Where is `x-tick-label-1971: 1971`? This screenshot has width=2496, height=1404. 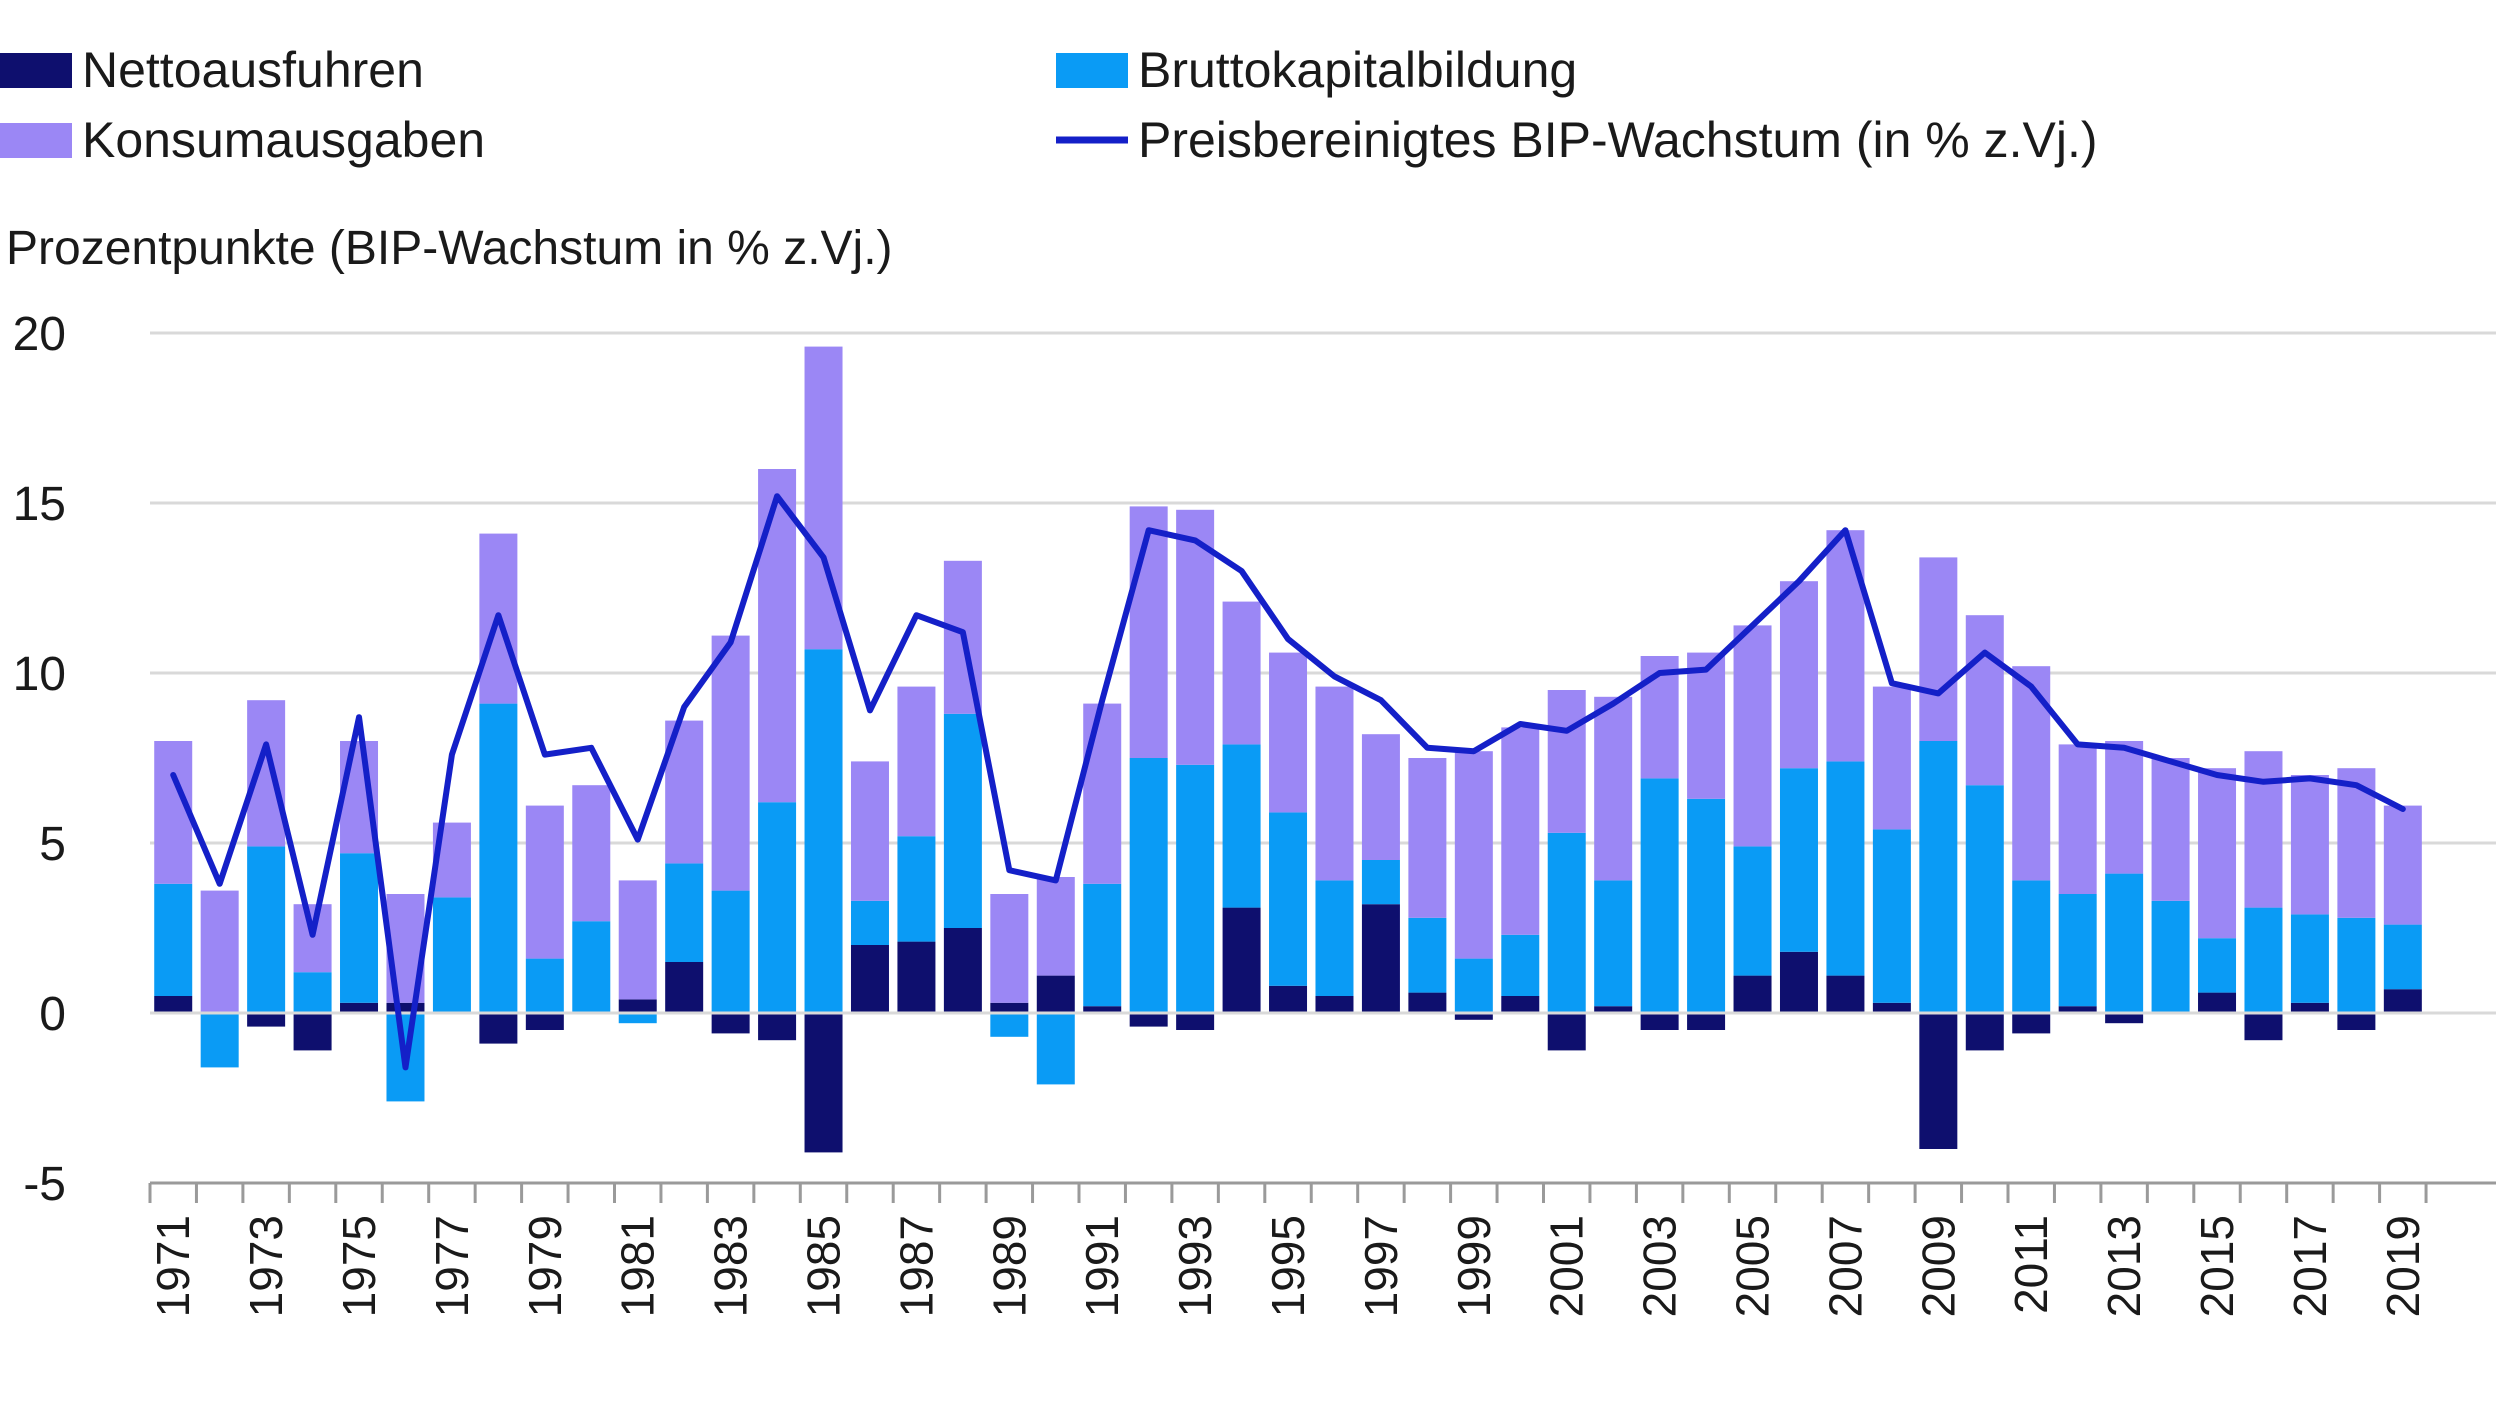
x-tick-label-1971: 1971 is located at coordinates (173, 1266).